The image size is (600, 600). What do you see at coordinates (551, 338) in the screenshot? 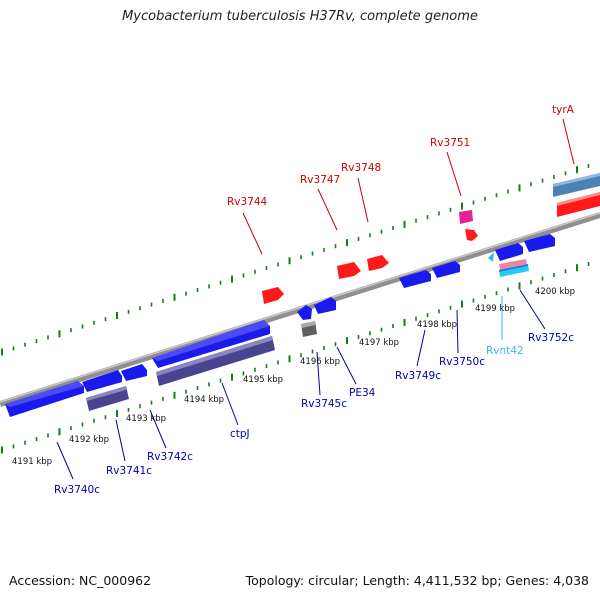
I see `gene-label-Rv3752c: Rv3752c` at bounding box center [551, 338].